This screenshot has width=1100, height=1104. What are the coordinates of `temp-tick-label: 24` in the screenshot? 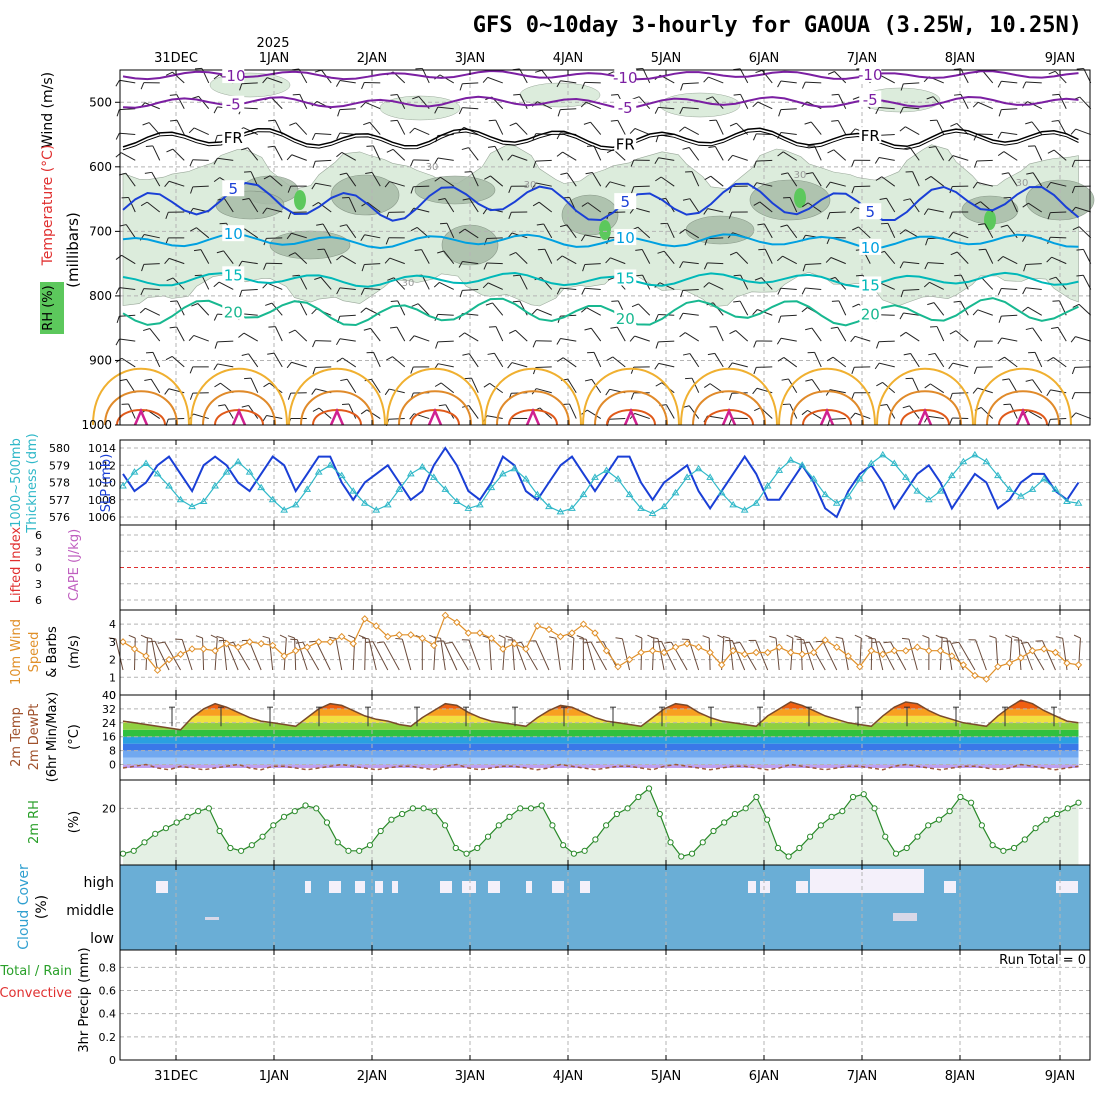 It's located at (109, 723).